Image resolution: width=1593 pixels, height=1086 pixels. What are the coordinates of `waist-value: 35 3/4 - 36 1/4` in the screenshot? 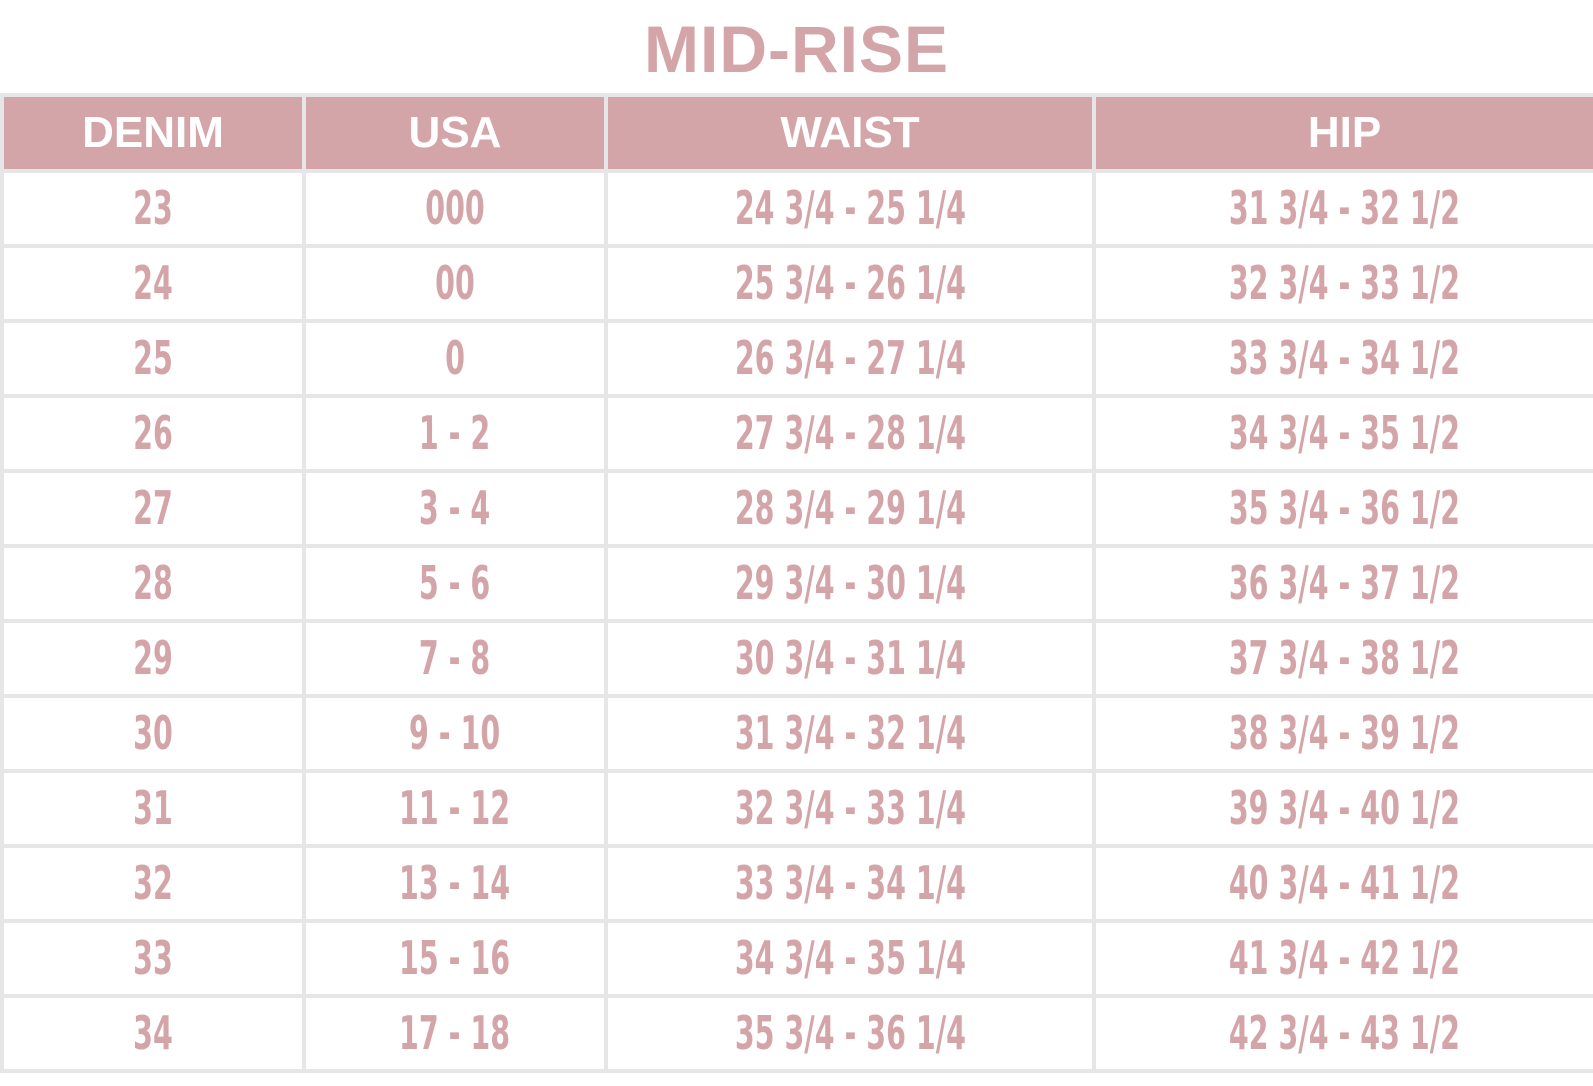 It's located at (850, 1033).